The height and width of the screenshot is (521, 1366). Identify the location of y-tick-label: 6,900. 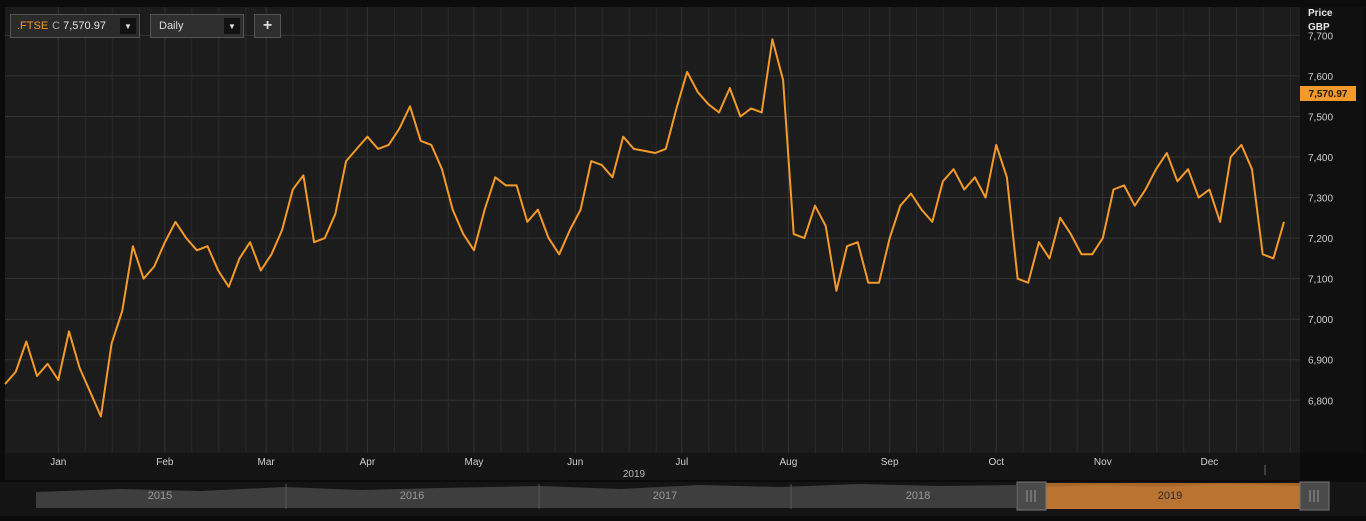
(1320, 361).